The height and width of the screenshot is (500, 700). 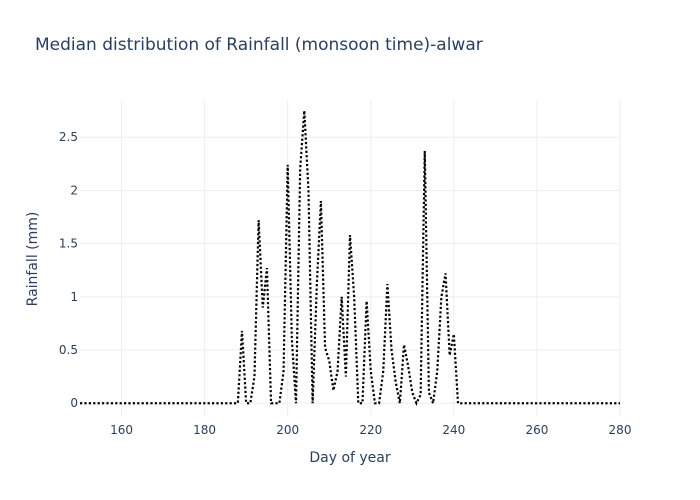 What do you see at coordinates (121, 430) in the screenshot?
I see `x-tick-label: 160` at bounding box center [121, 430].